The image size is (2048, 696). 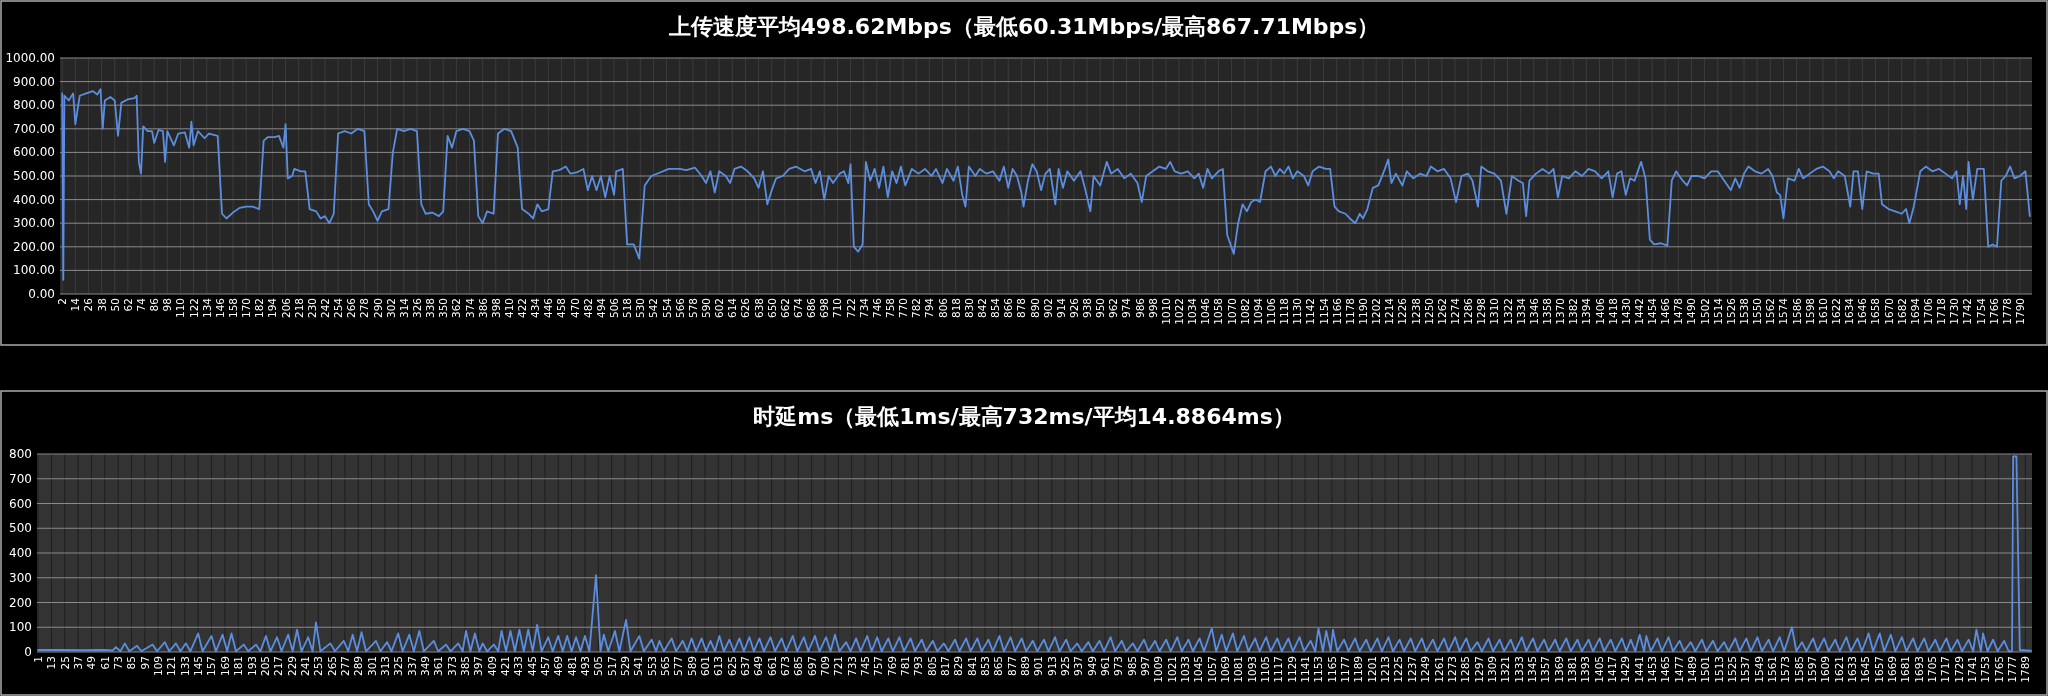 I want to click on x-tick-label: 1154, so click(x=1323, y=311).